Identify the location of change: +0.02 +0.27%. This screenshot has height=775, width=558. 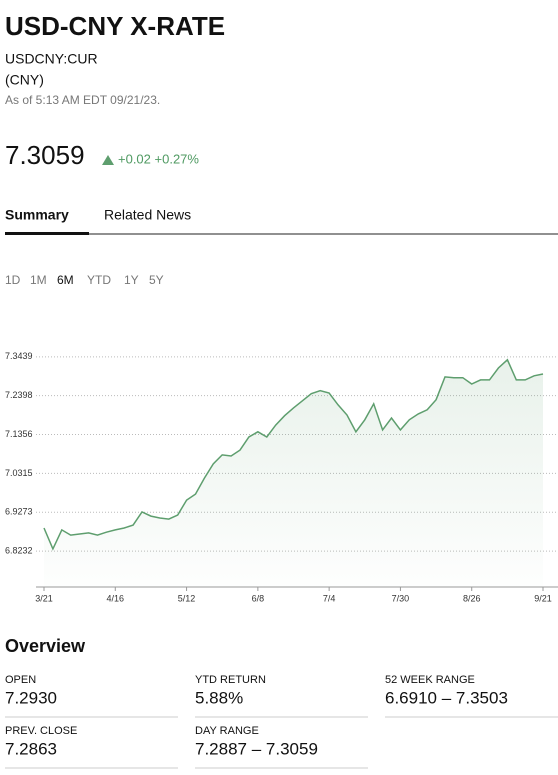
(158, 158).